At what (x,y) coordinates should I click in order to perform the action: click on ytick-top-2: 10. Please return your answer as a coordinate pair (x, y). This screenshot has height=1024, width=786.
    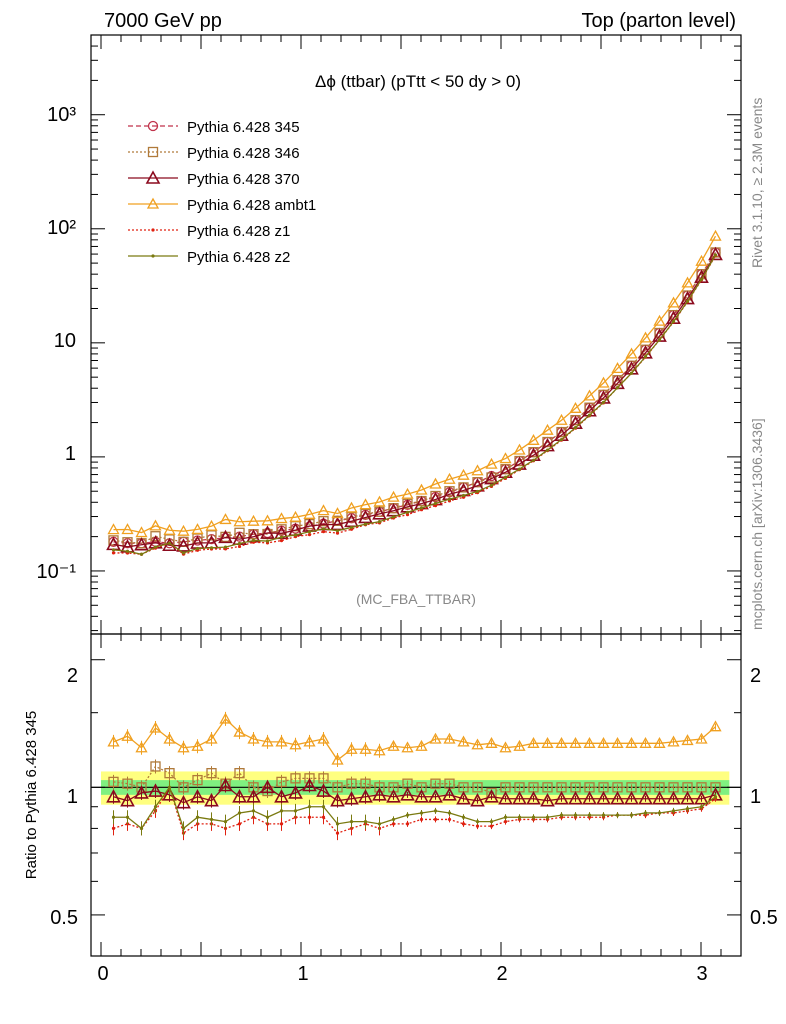
    Looking at the image, I should click on (65, 341).